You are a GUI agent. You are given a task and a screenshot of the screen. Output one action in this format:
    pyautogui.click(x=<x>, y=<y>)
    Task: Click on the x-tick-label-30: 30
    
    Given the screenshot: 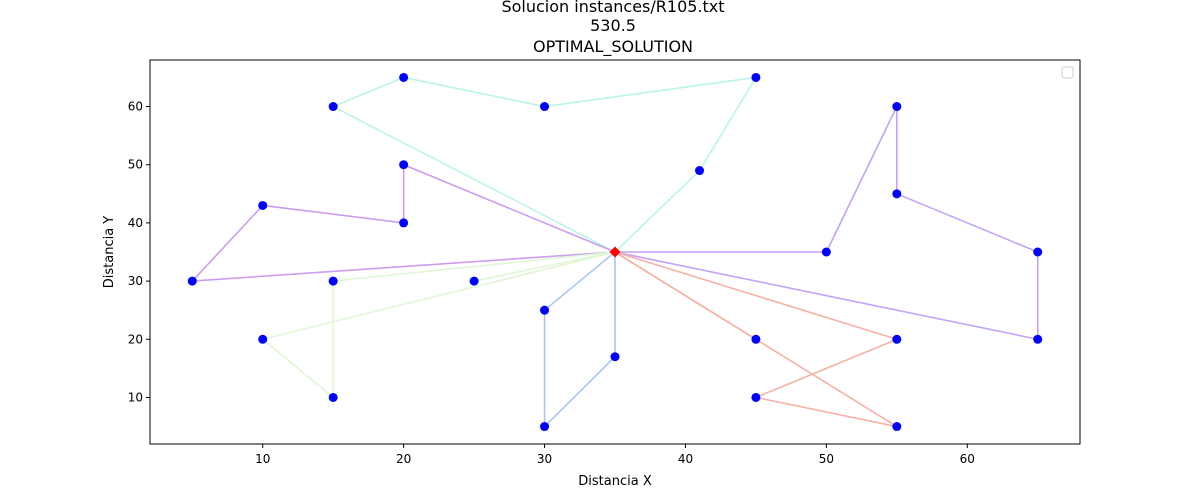 What is the action you would take?
    pyautogui.click(x=544, y=459)
    